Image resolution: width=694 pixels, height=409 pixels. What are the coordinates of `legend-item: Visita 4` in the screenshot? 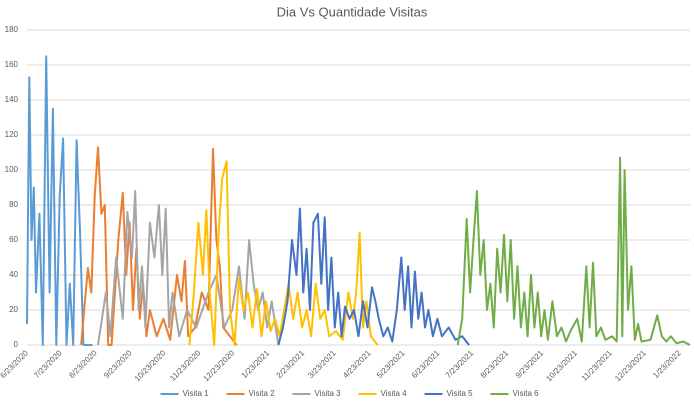 It's located at (383, 393).